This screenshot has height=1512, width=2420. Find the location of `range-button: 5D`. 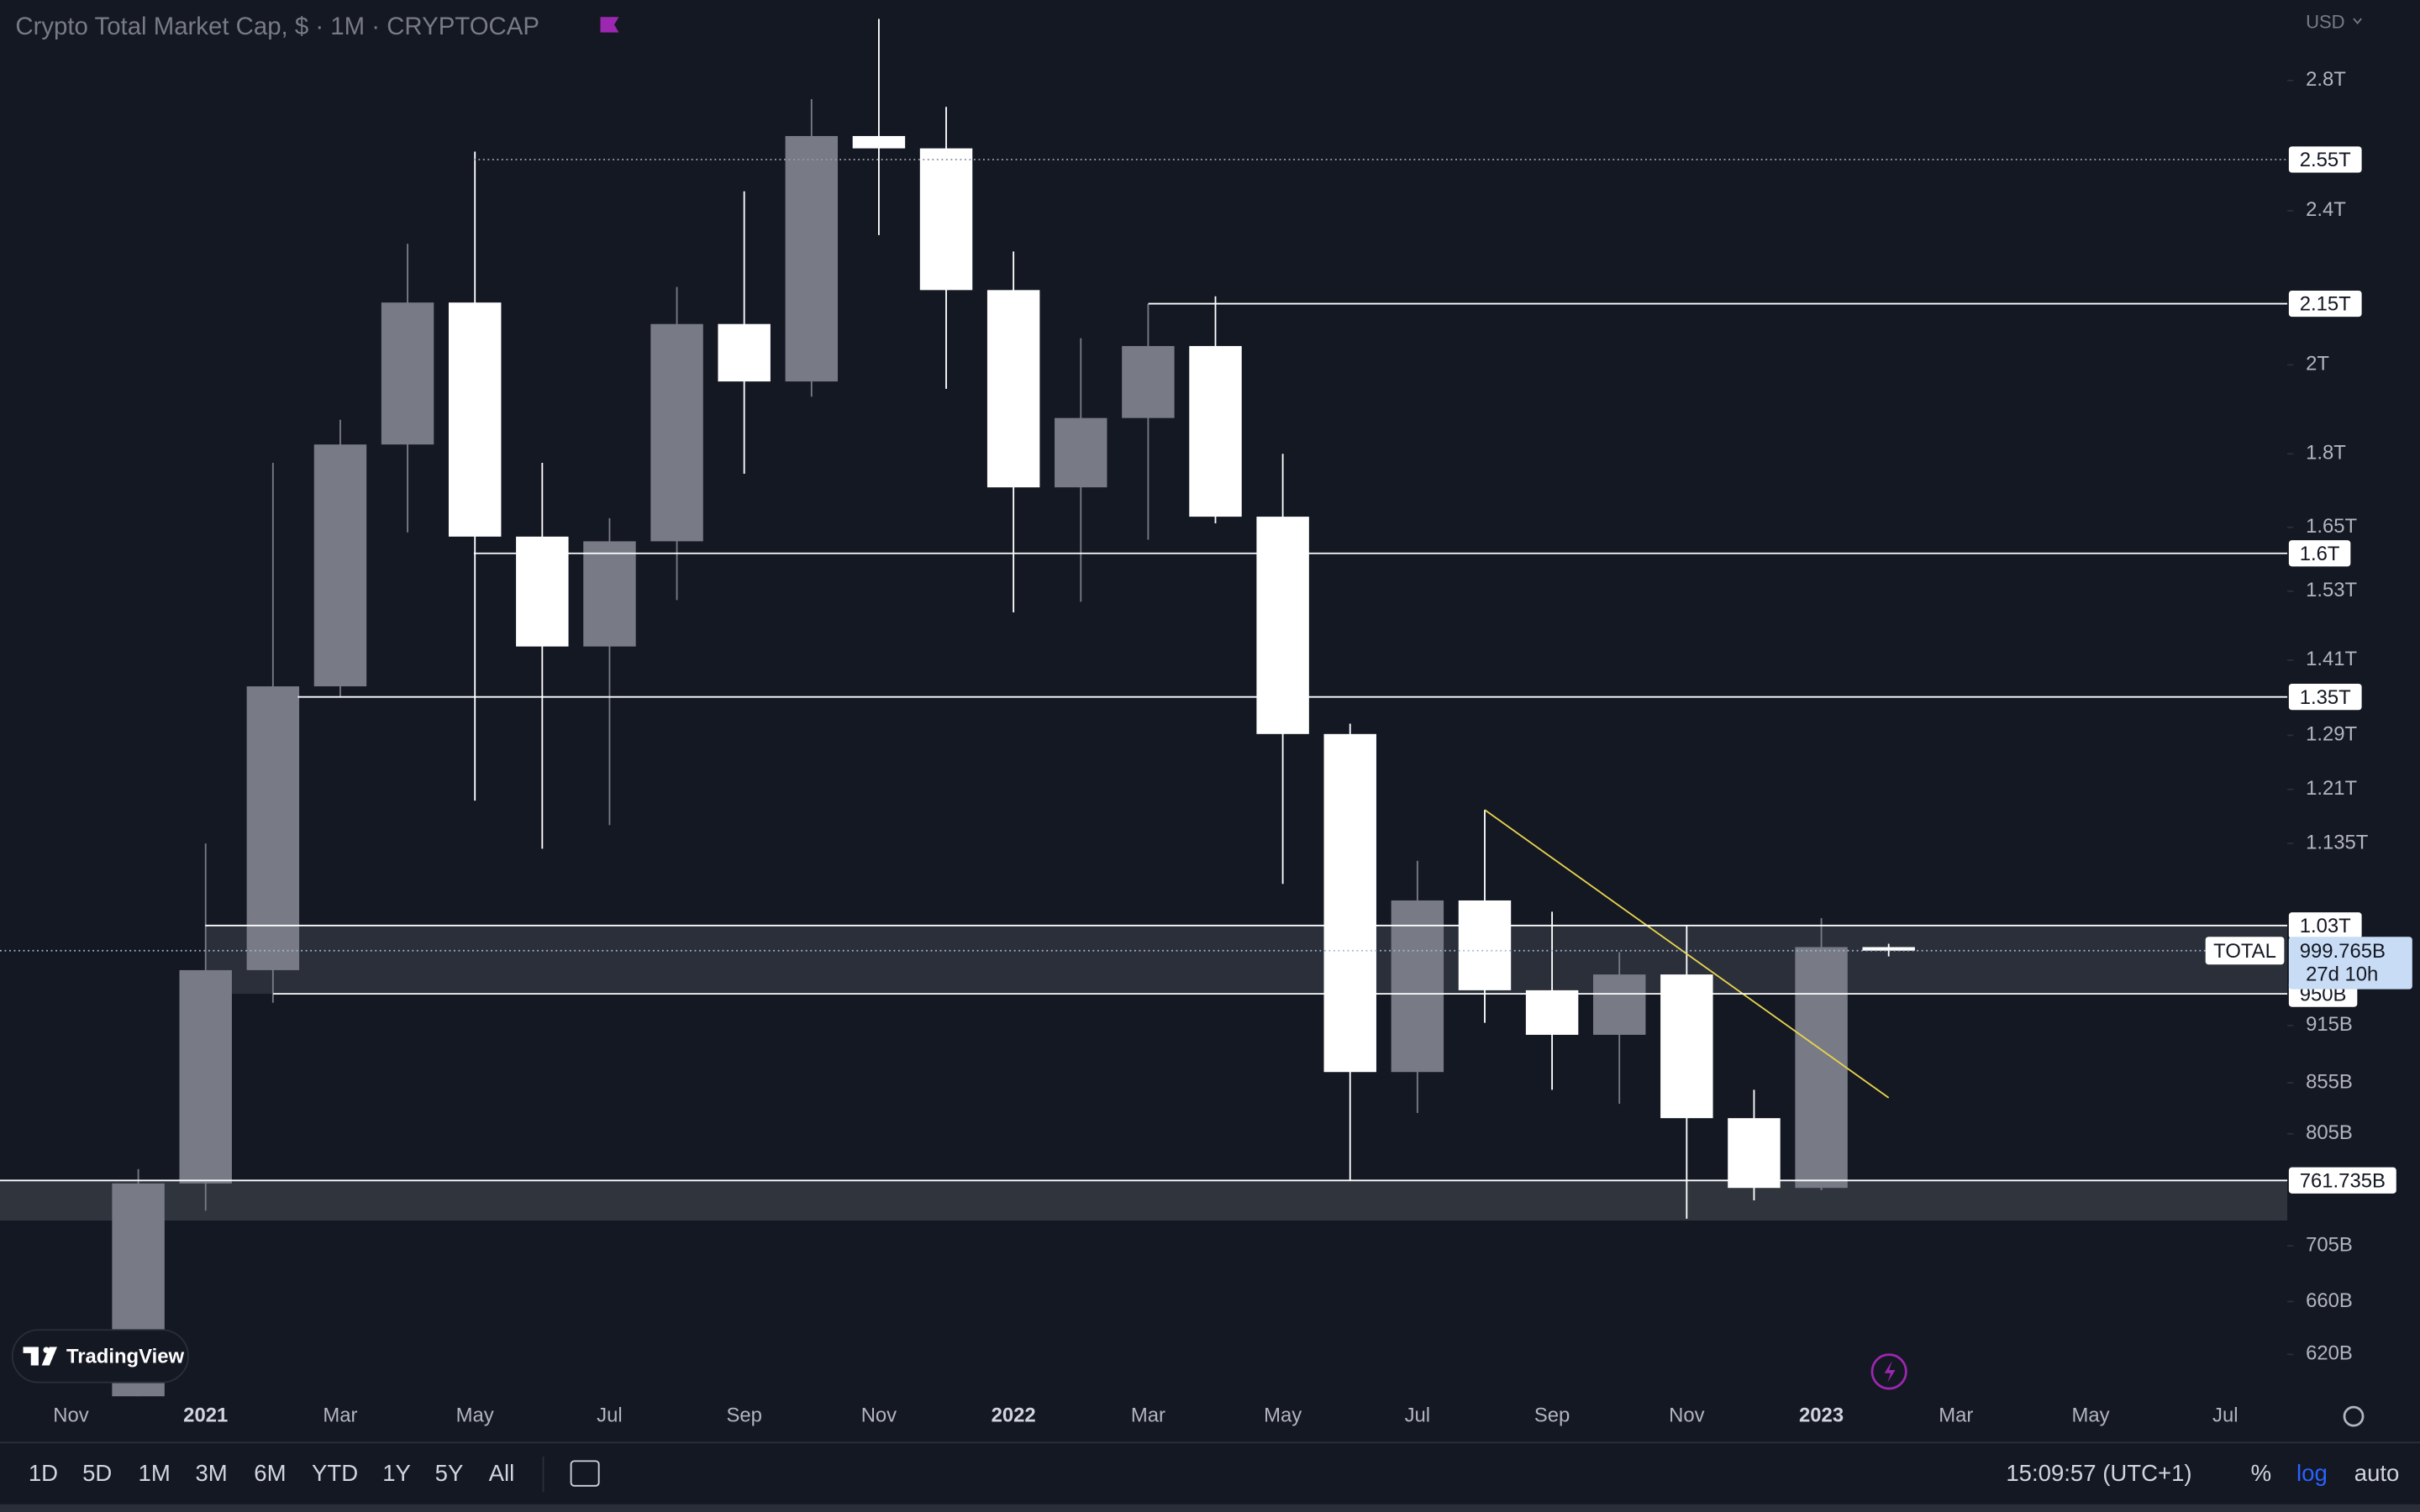

range-button: 5D is located at coordinates (97, 1473).